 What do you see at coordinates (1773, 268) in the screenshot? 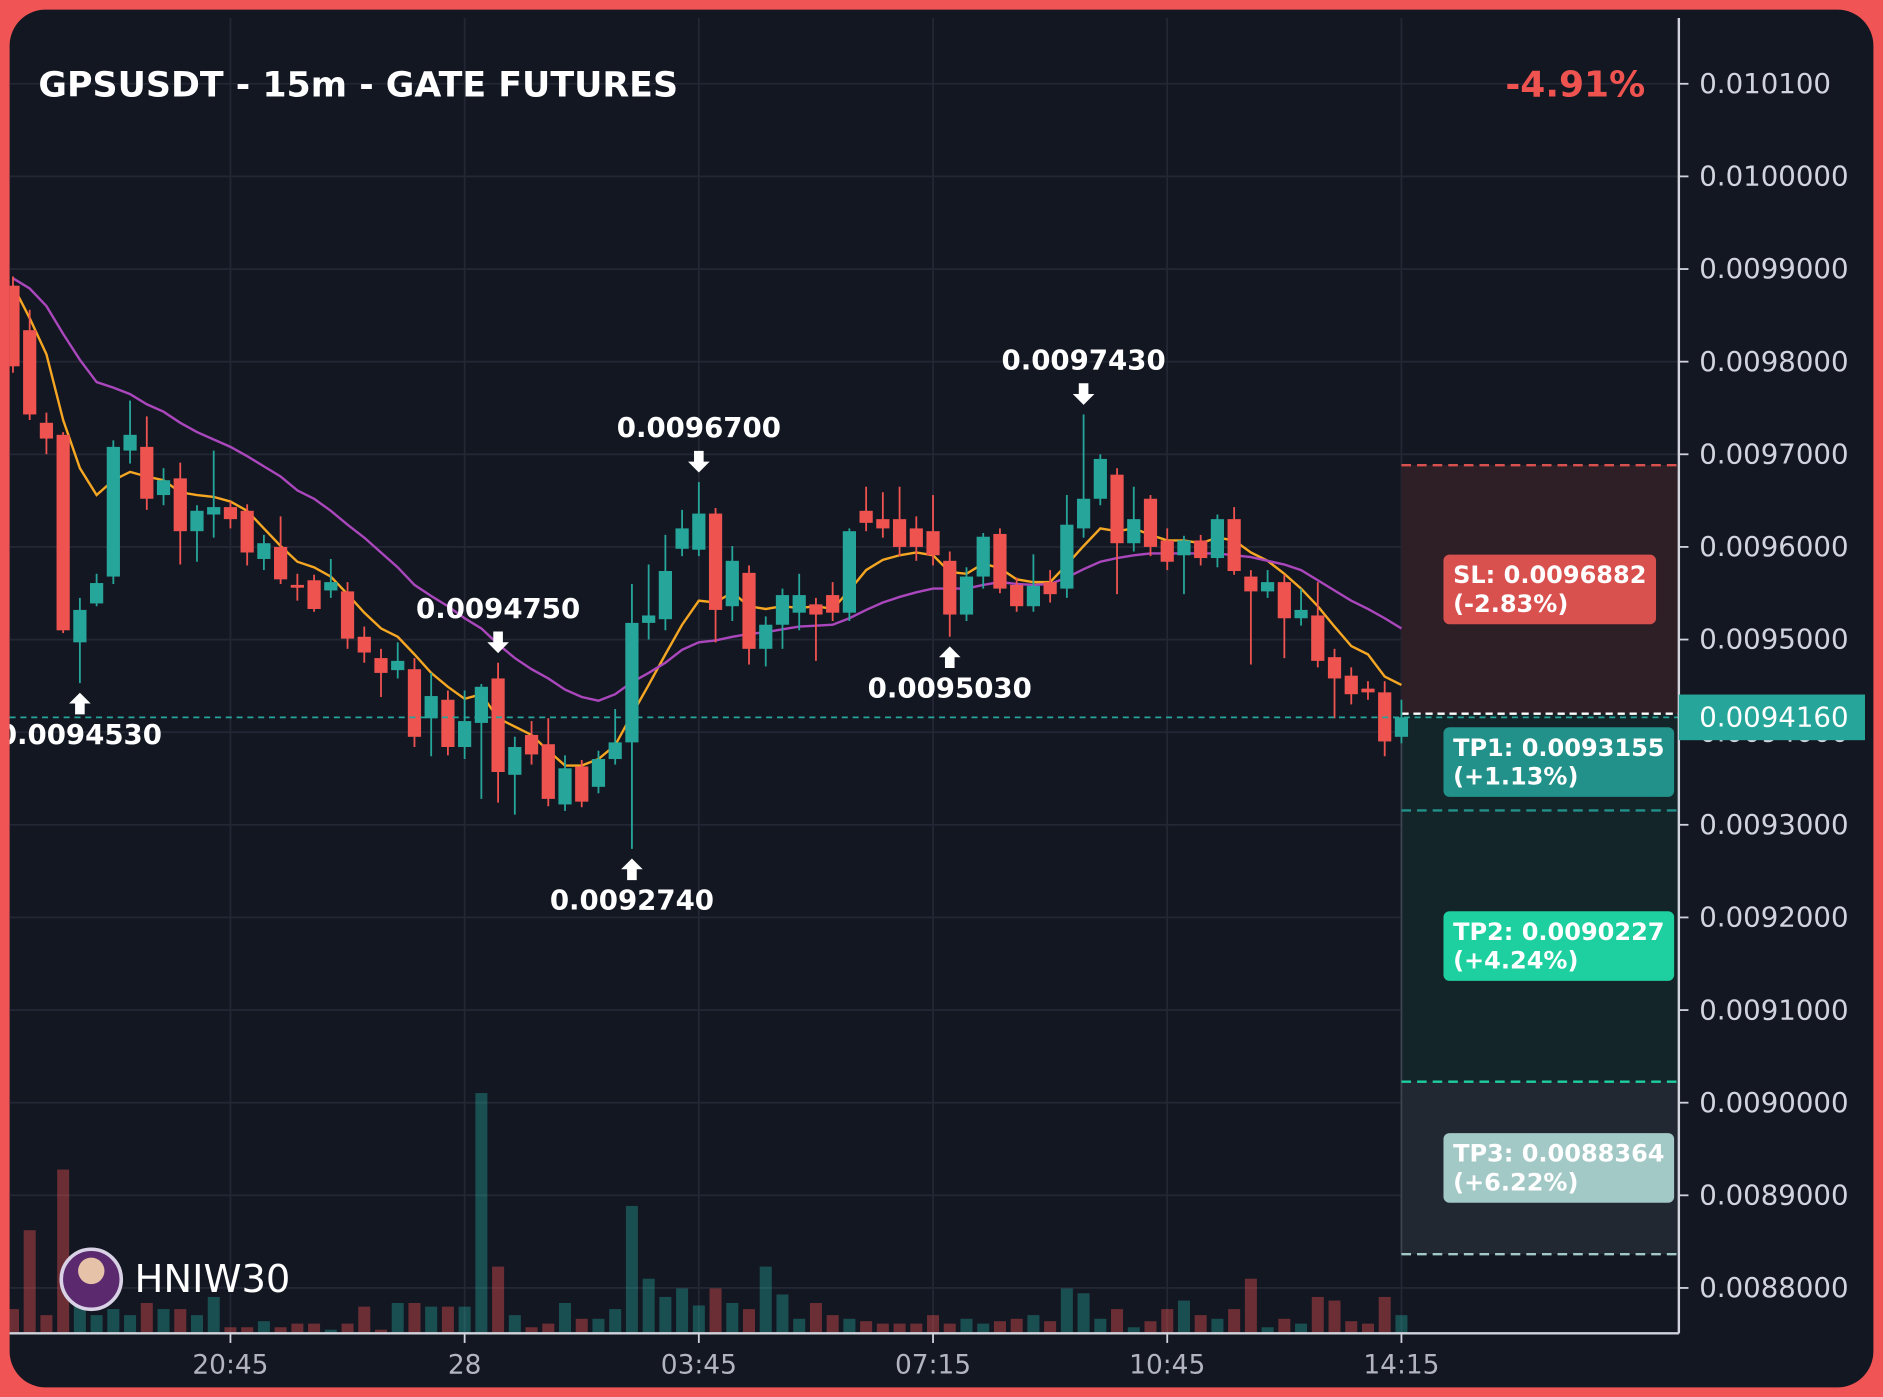
I see `y-tick-label: 0.0099000` at bounding box center [1773, 268].